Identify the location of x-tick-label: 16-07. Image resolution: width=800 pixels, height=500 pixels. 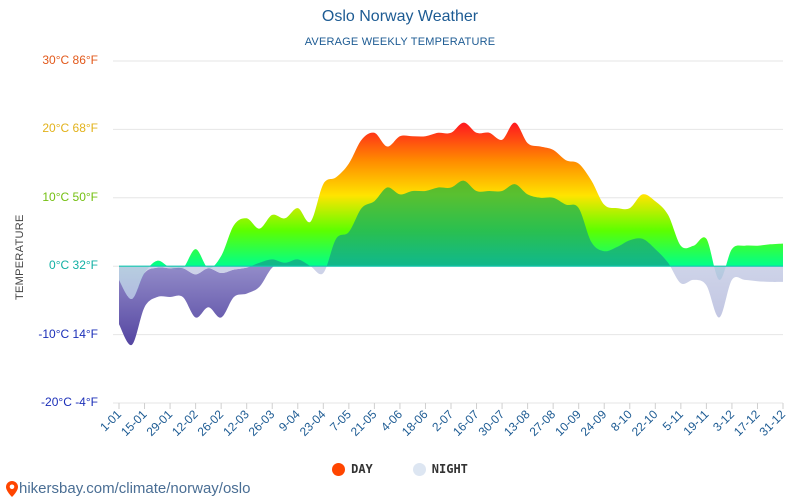
(466, 423).